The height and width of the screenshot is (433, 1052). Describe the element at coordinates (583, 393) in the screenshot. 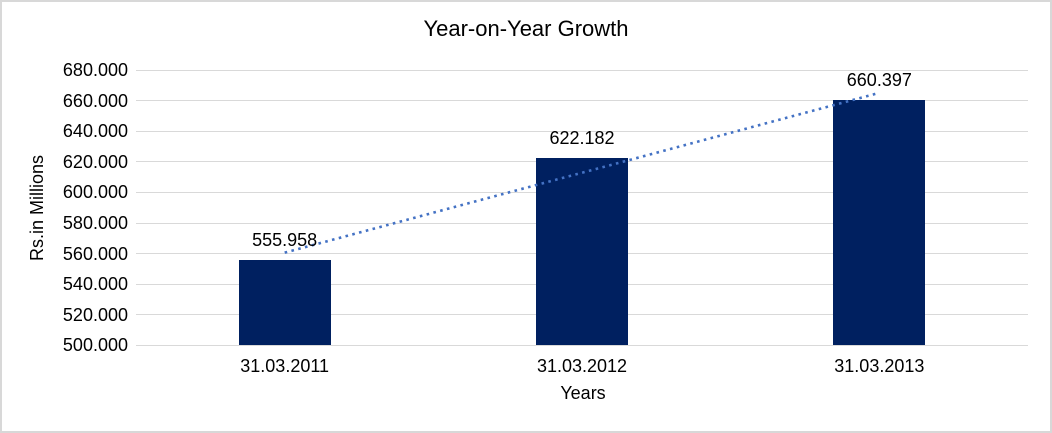

I see `x-axis-title: Years` at that location.